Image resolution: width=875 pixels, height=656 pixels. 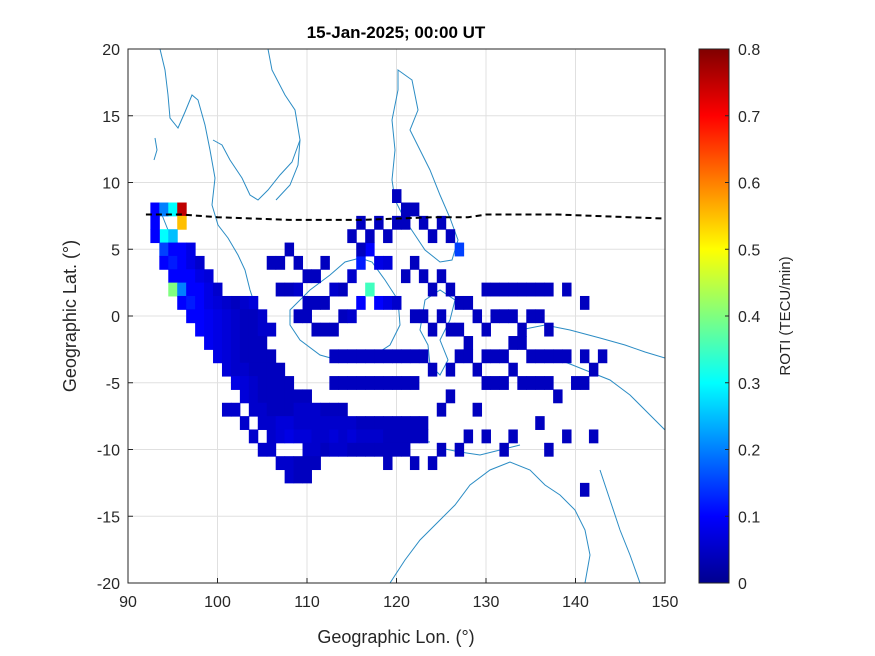 What do you see at coordinates (665, 602) in the screenshot?
I see `x-tick-label: 150` at bounding box center [665, 602].